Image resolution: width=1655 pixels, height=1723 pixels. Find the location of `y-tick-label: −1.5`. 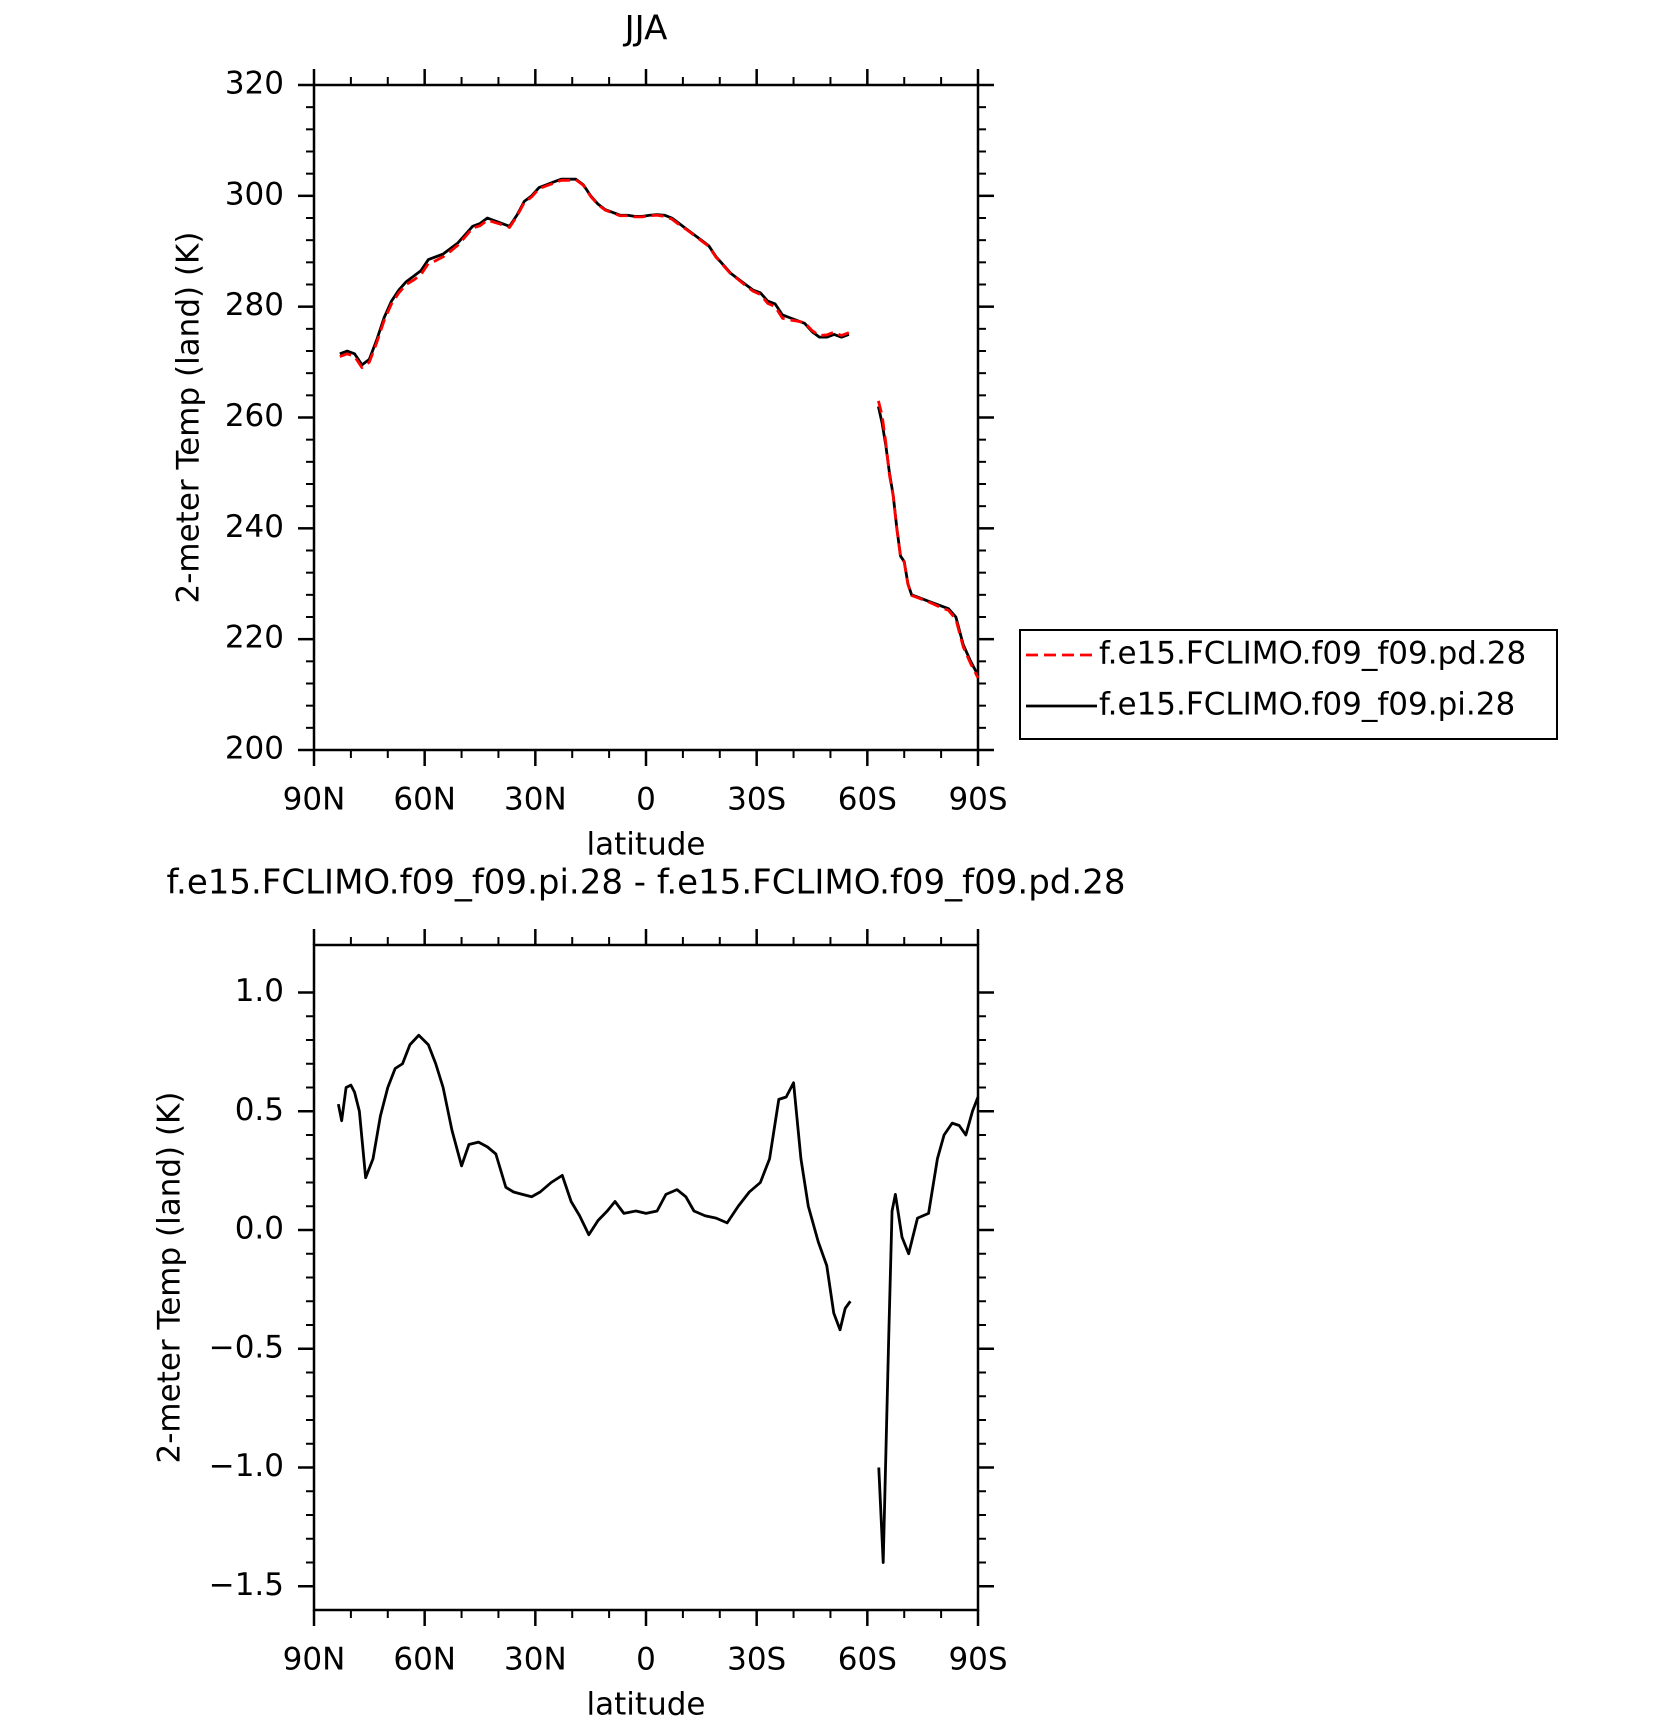

y-tick-label: −1.5 is located at coordinates (246, 1585).